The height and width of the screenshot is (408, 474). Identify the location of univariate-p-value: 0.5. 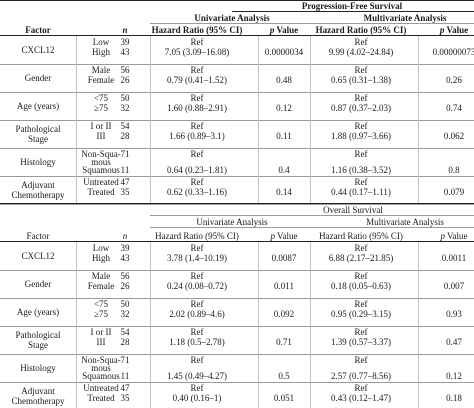
(284, 376).